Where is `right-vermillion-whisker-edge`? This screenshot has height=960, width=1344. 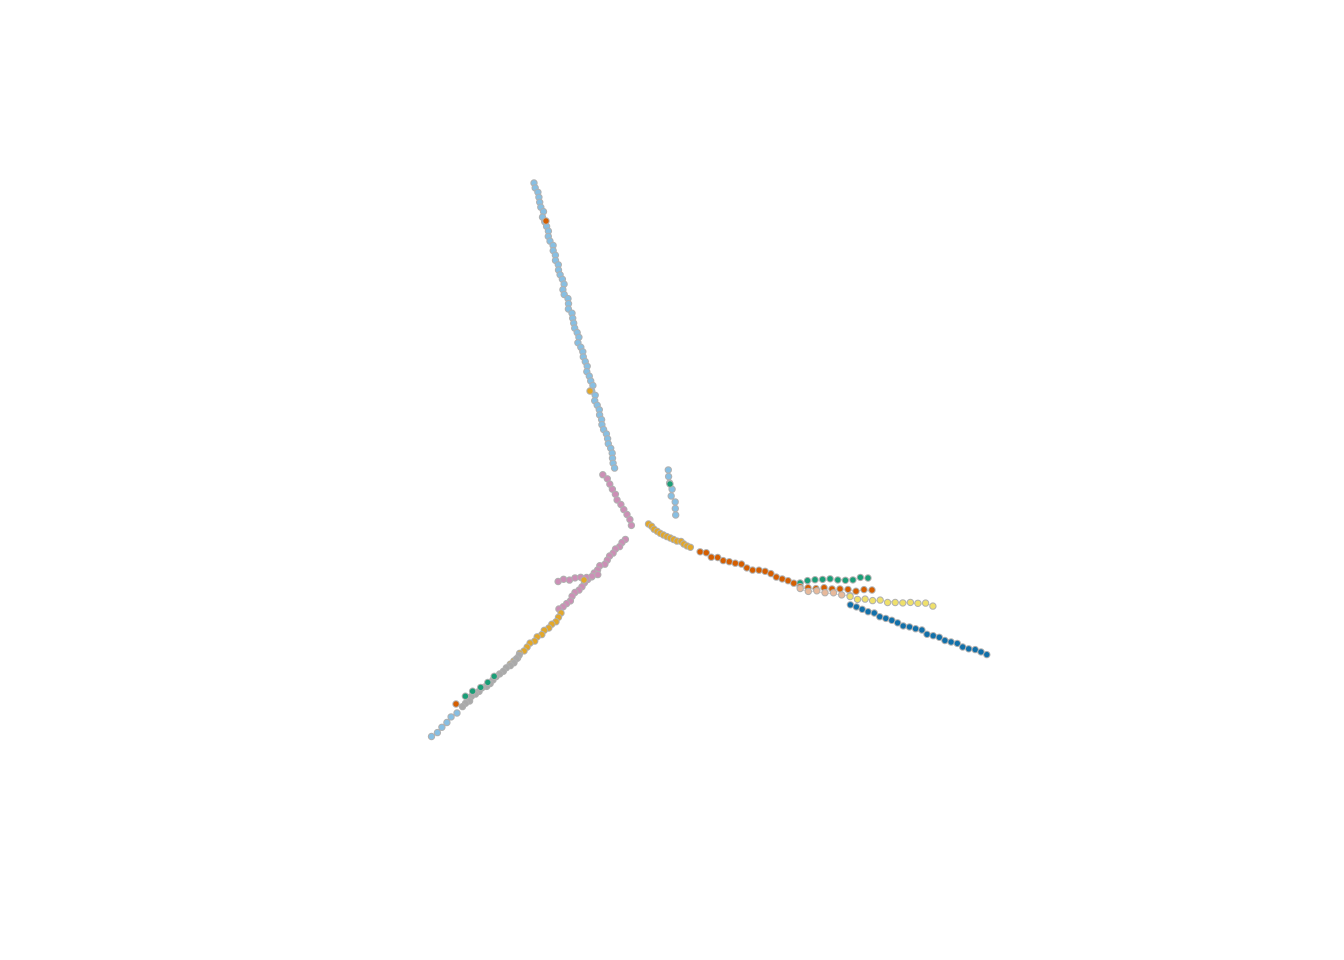 right-vermillion-whisker-edge is located at coordinates (836, 589).